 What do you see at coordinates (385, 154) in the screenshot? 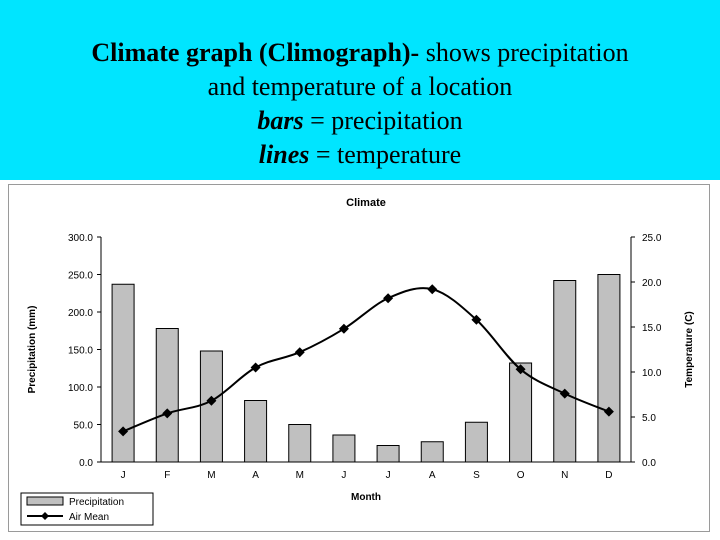
I see `banner-lines-definition: = temperature` at bounding box center [385, 154].